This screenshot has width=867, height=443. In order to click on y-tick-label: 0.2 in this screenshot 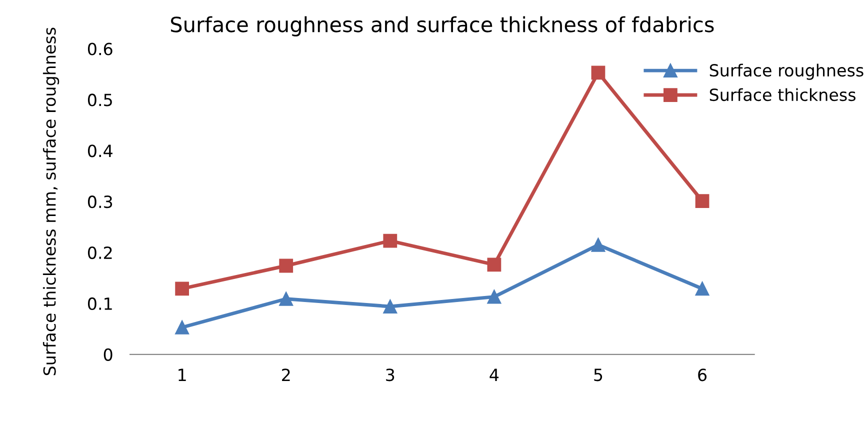, I will do `click(100, 253)`.